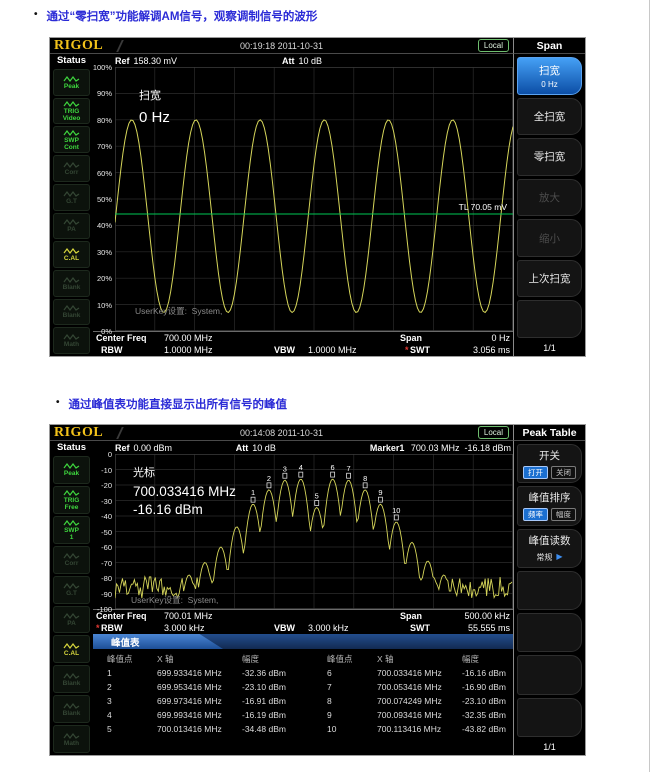 The height and width of the screenshot is (772, 650). What do you see at coordinates (549, 197) in the screenshot?
I see `menu-button-blank: 放大` at bounding box center [549, 197].